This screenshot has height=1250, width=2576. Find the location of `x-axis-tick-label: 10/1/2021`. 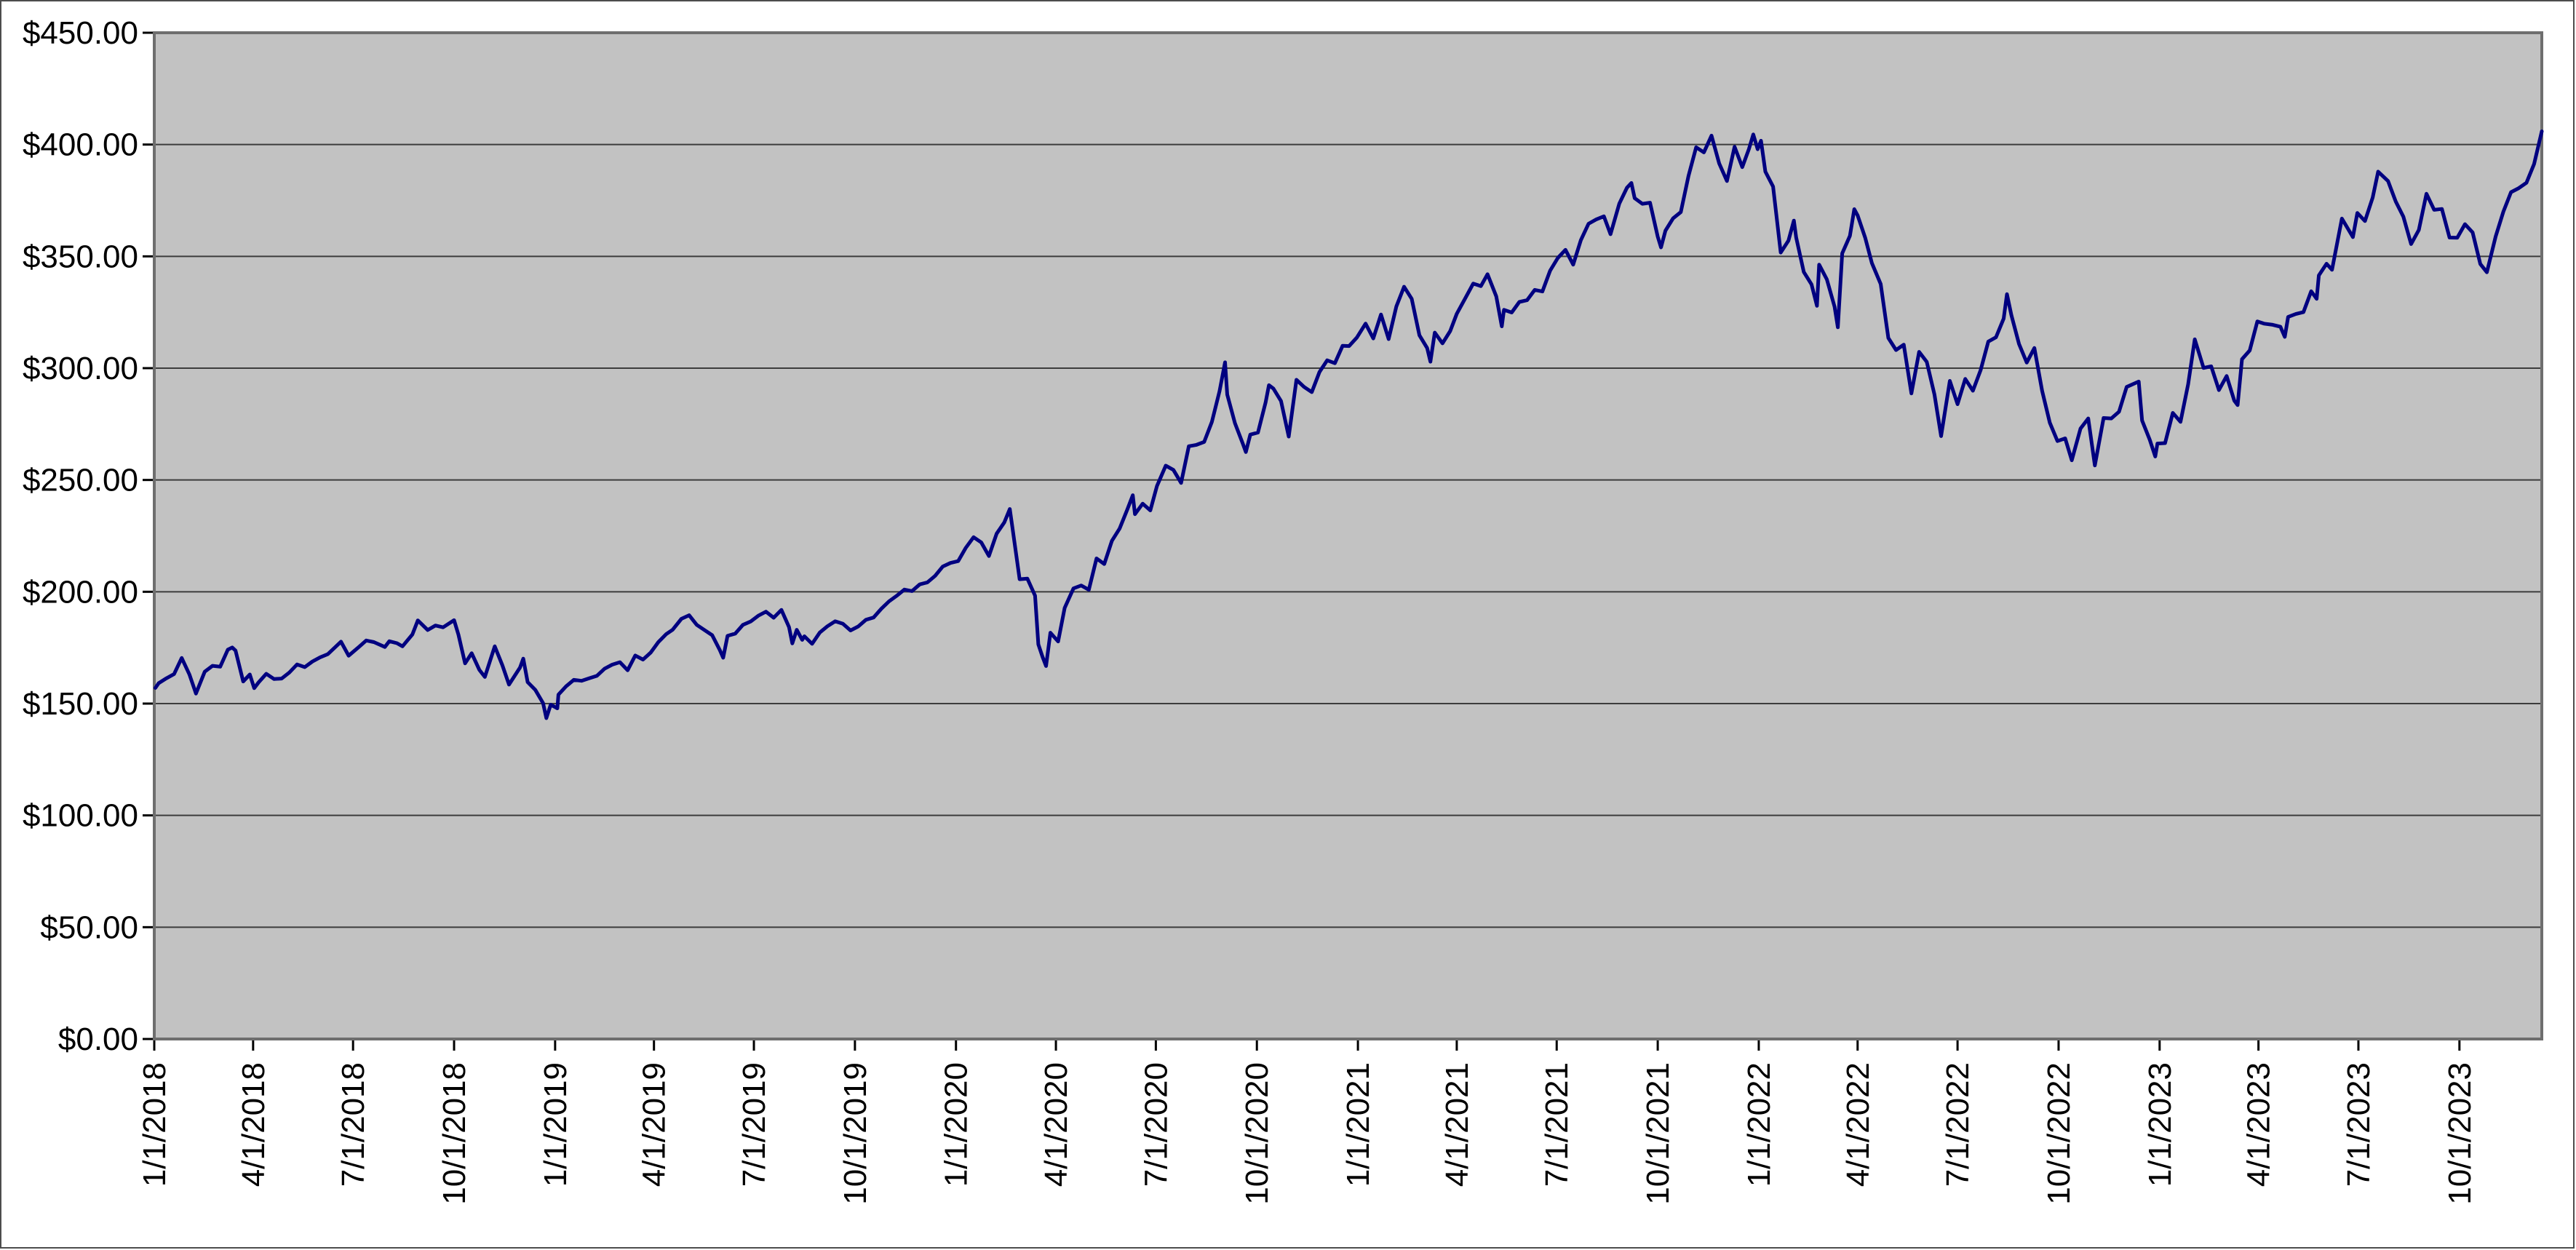

x-axis-tick-label: 10/1/2021 is located at coordinates (1658, 1133).